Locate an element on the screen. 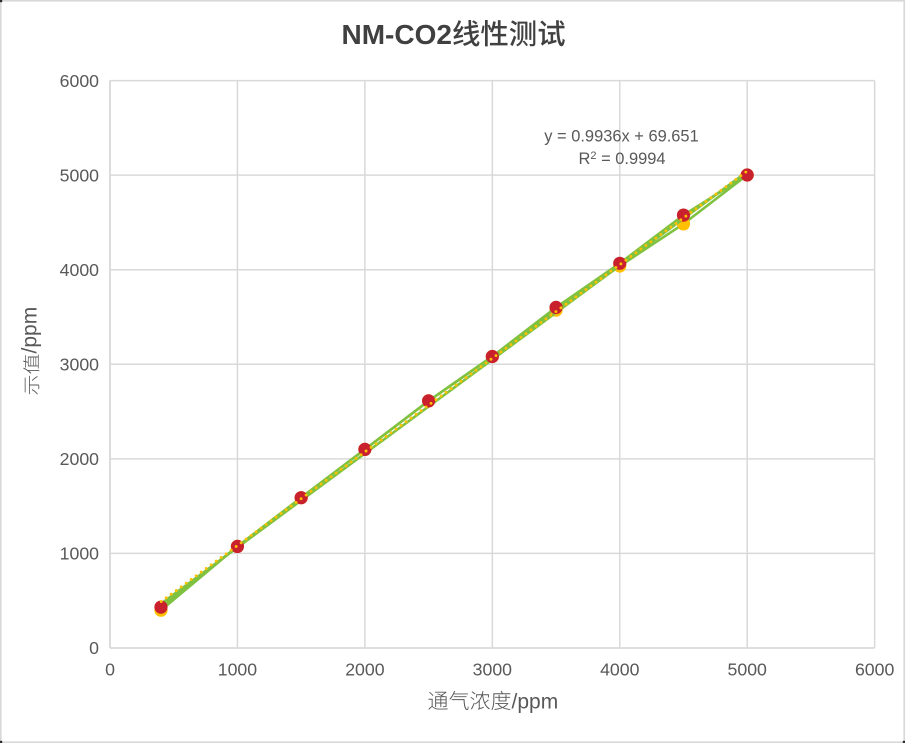  svg-text: y = 0.9936x + 69.651 is located at coordinates (621, 137).